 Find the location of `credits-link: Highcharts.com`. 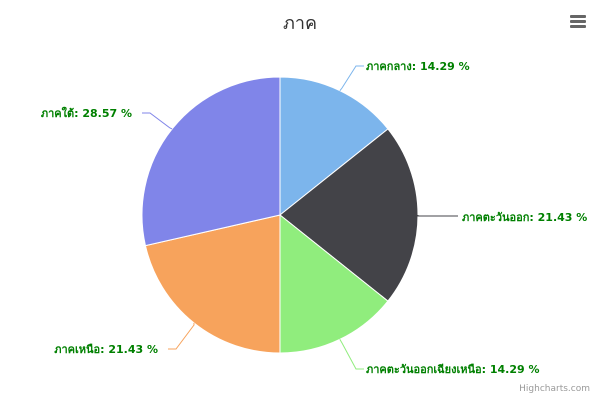

credits-link: Highcharts.com is located at coordinates (554, 389).